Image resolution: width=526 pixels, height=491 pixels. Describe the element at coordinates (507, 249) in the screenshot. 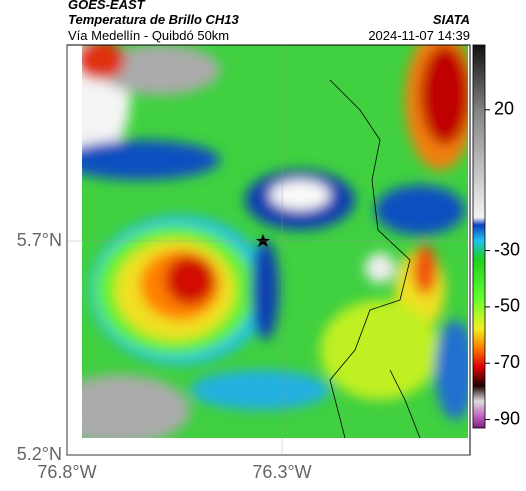

I see `colorbar-tick-label: -30` at that location.